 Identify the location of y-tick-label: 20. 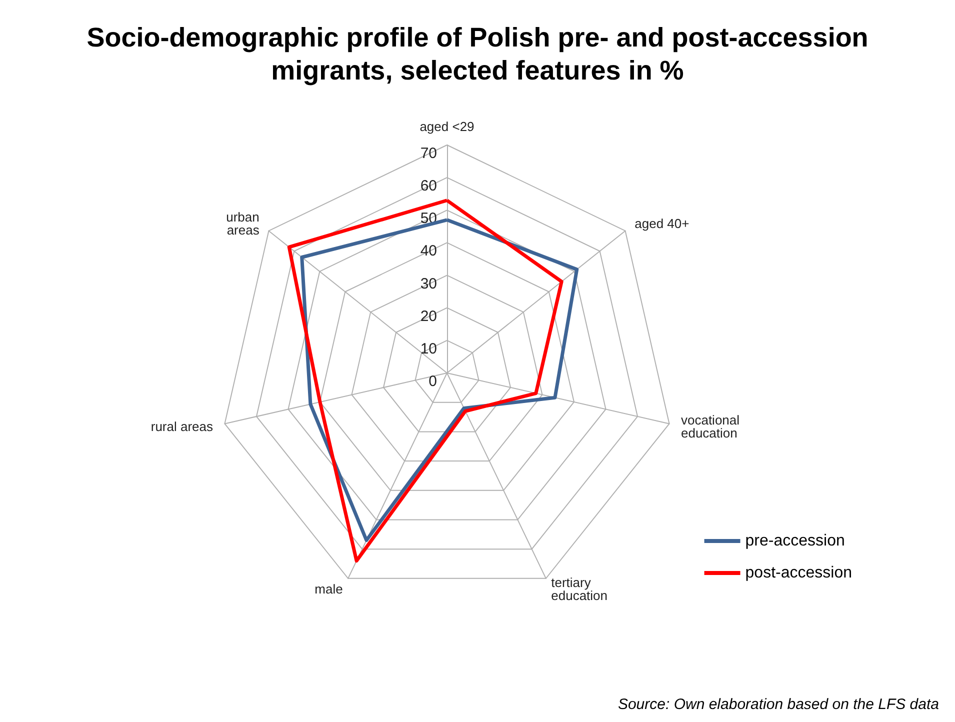
(428, 316).